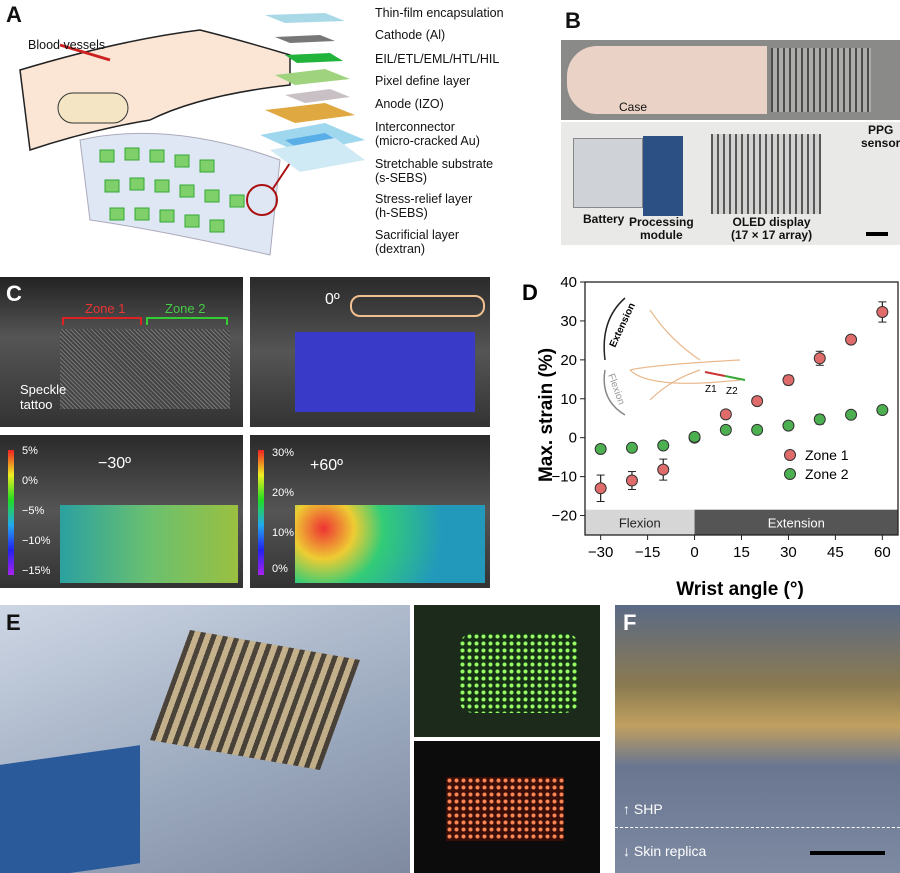  Describe the element at coordinates (674, 356) in the screenshot. I see `wrist-inset` at that location.